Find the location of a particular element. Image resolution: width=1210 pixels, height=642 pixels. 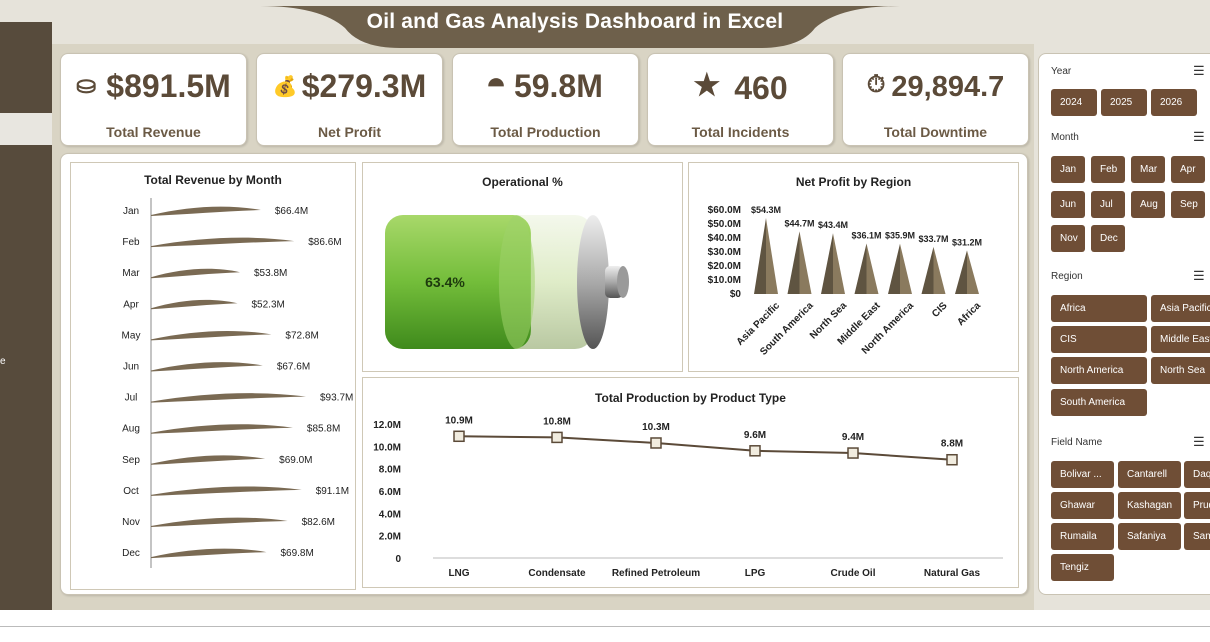

y-tick-label: $0 is located at coordinates (736, 294).